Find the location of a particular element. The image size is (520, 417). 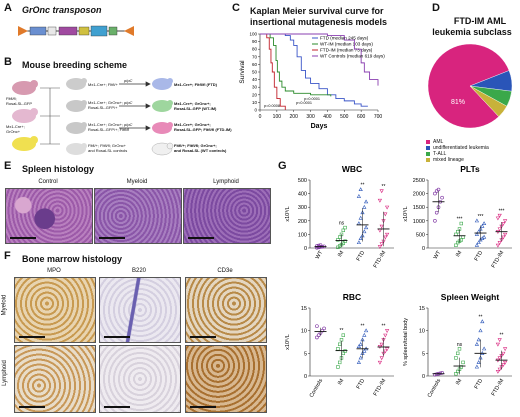

panel-e-title: Spleen histology is located at coordinates (58, 169).